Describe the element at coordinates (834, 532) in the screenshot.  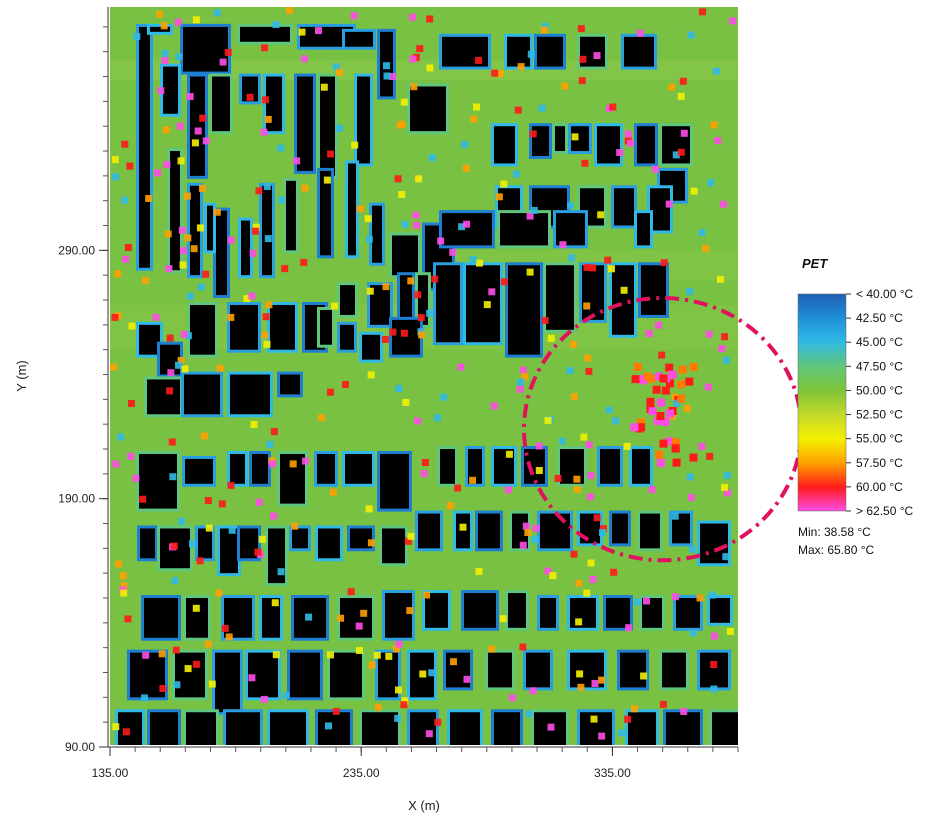
I see `legend-min: Min: 38.58 °C` at that location.